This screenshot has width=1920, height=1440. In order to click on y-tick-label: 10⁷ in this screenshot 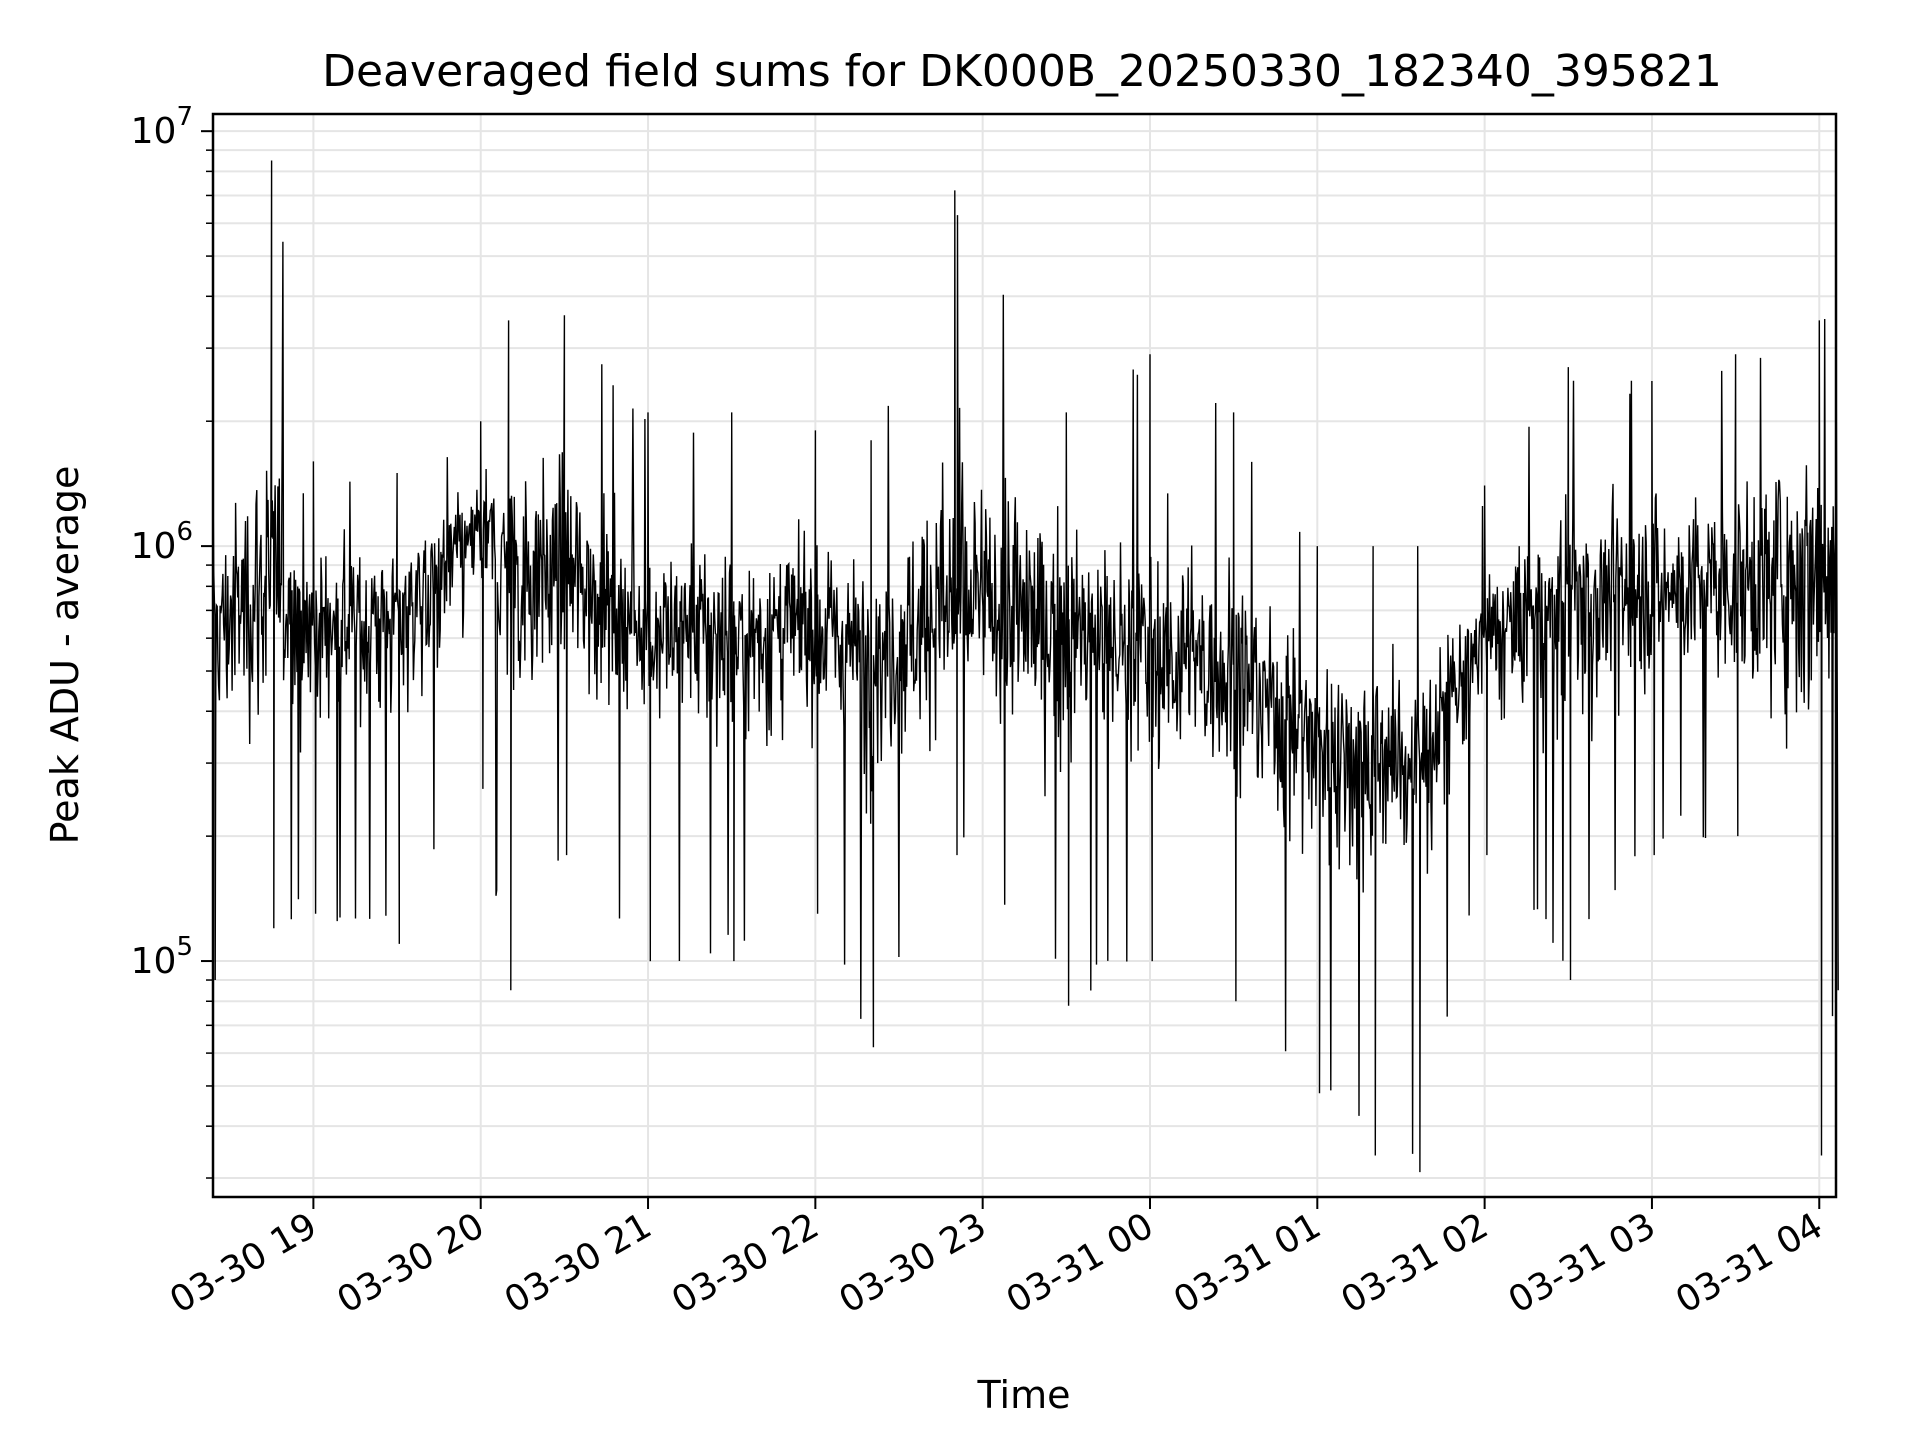, I will do `click(162, 127)`.